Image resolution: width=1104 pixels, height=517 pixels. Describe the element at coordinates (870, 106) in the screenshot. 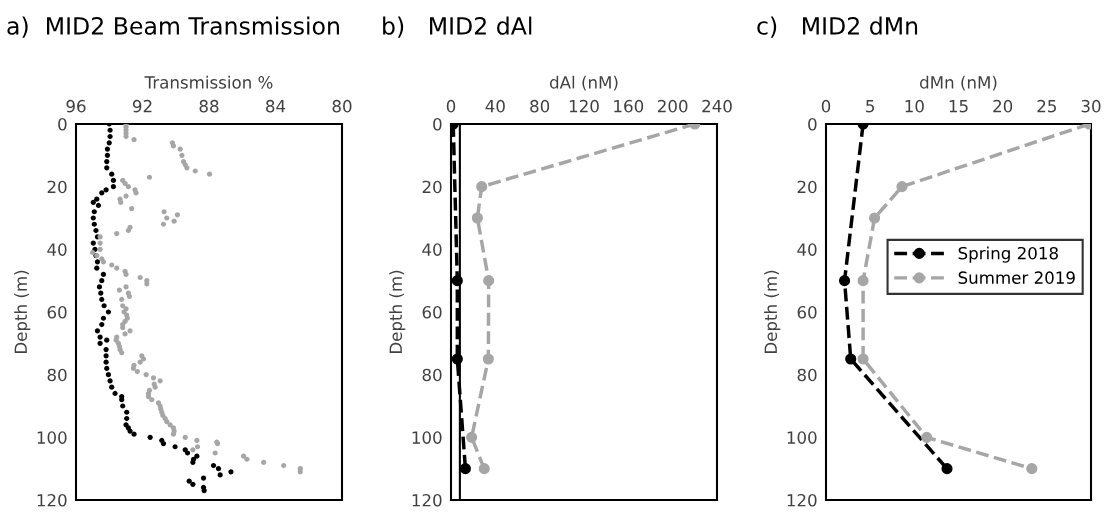

I see `x-tick-label: 5` at that location.